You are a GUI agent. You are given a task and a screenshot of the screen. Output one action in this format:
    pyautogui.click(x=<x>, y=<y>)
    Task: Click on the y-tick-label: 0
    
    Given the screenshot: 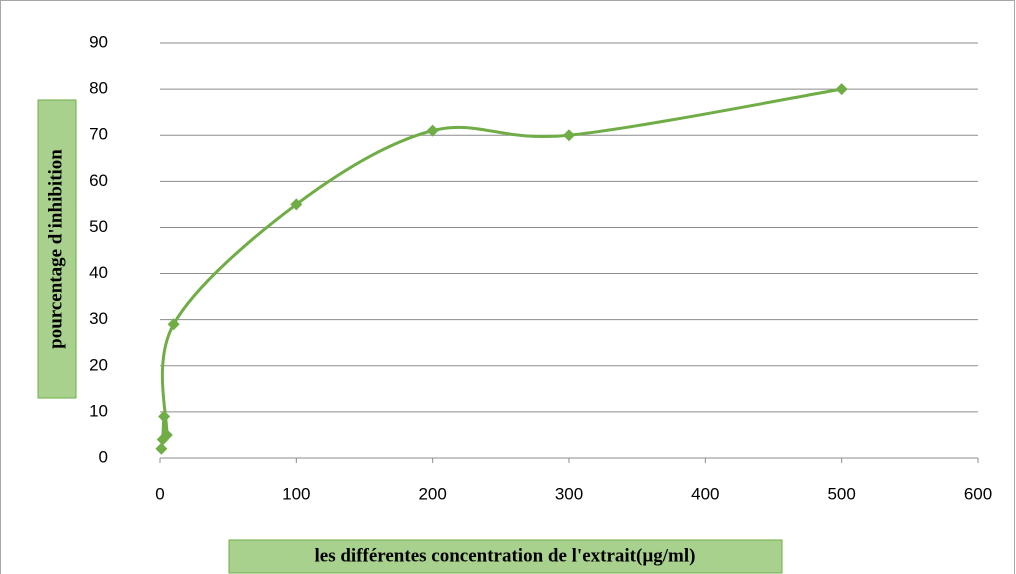 What is the action you would take?
    pyautogui.click(x=103, y=456)
    